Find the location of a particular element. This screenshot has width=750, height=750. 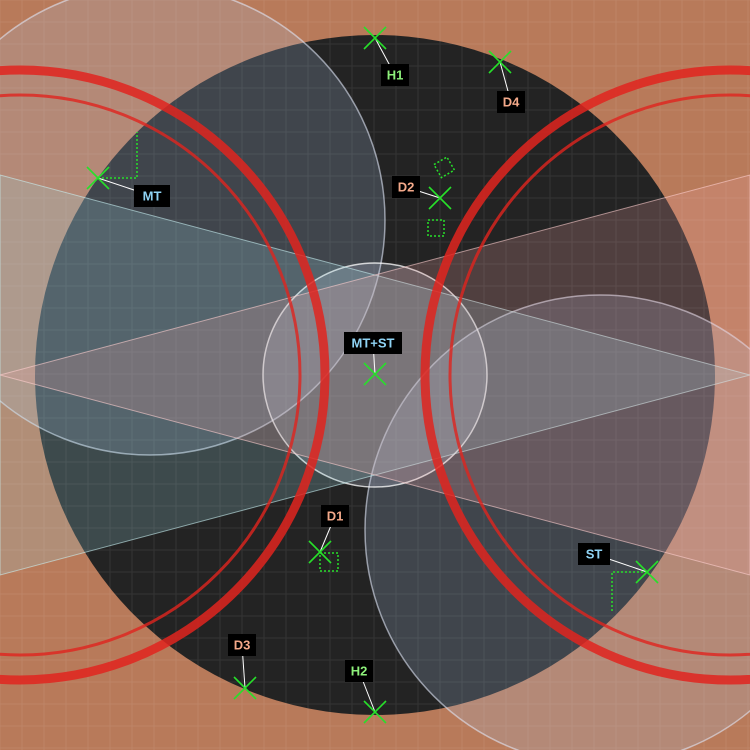

marker-label-text: H2 is located at coordinates (359, 671).